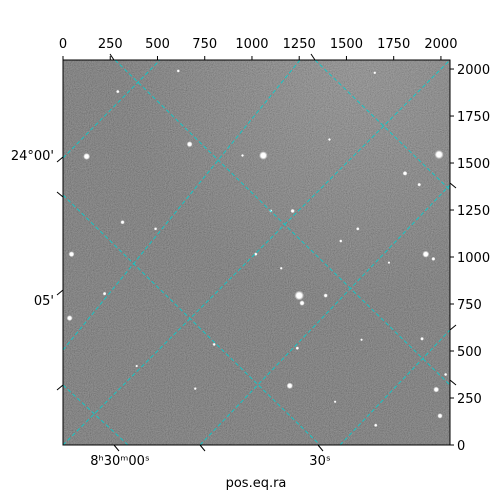  Describe the element at coordinates (473, 211) in the screenshot. I see `right-tick-label: 1250` at that location.